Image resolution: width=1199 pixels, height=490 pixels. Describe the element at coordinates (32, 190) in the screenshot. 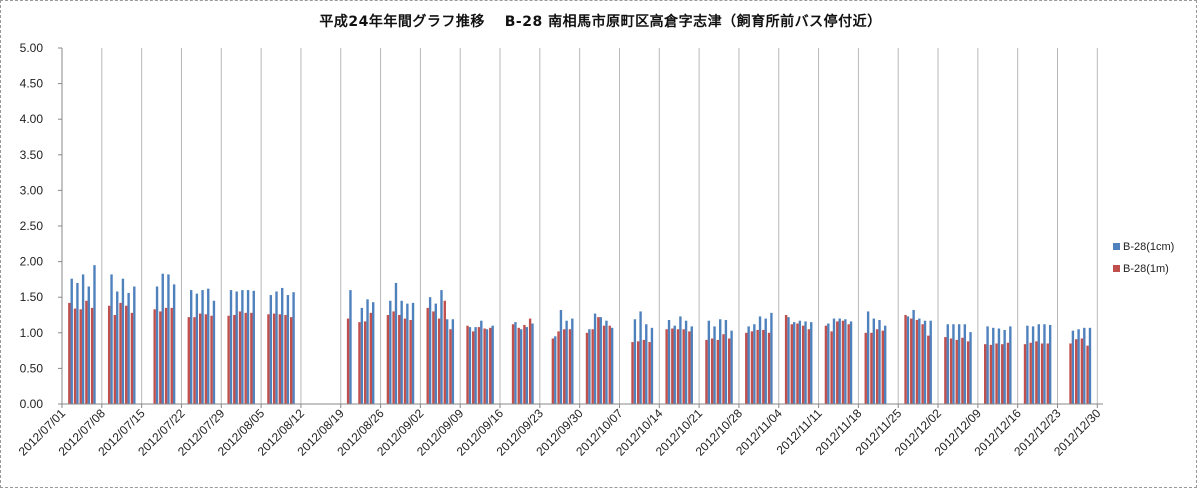

I see `y-tick-label: 3.00` at that location.